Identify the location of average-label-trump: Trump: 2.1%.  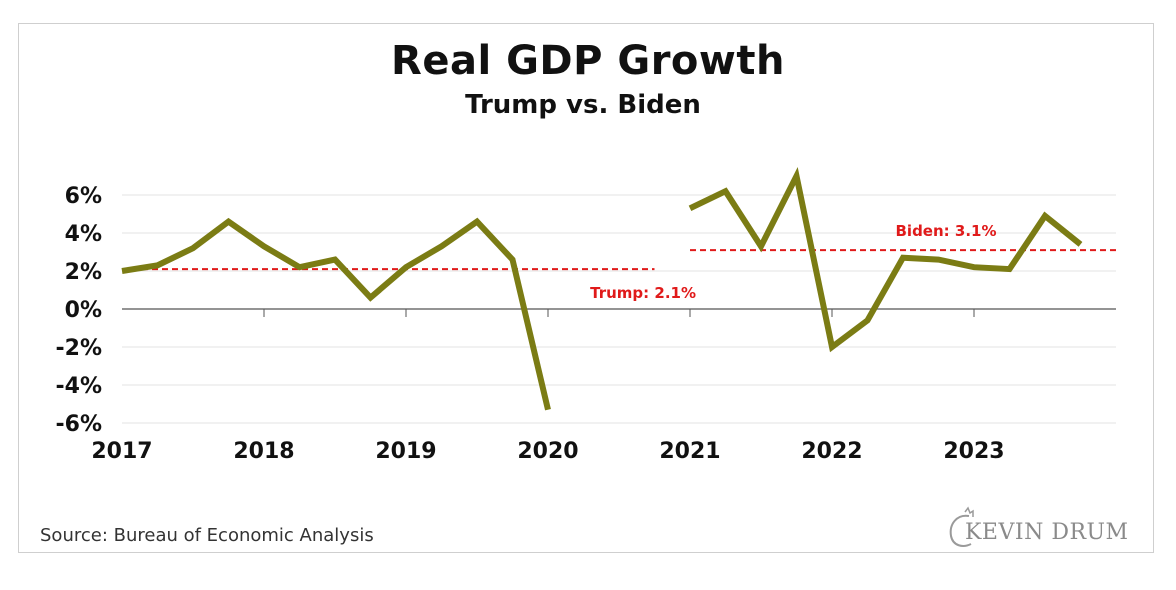
(643, 293).